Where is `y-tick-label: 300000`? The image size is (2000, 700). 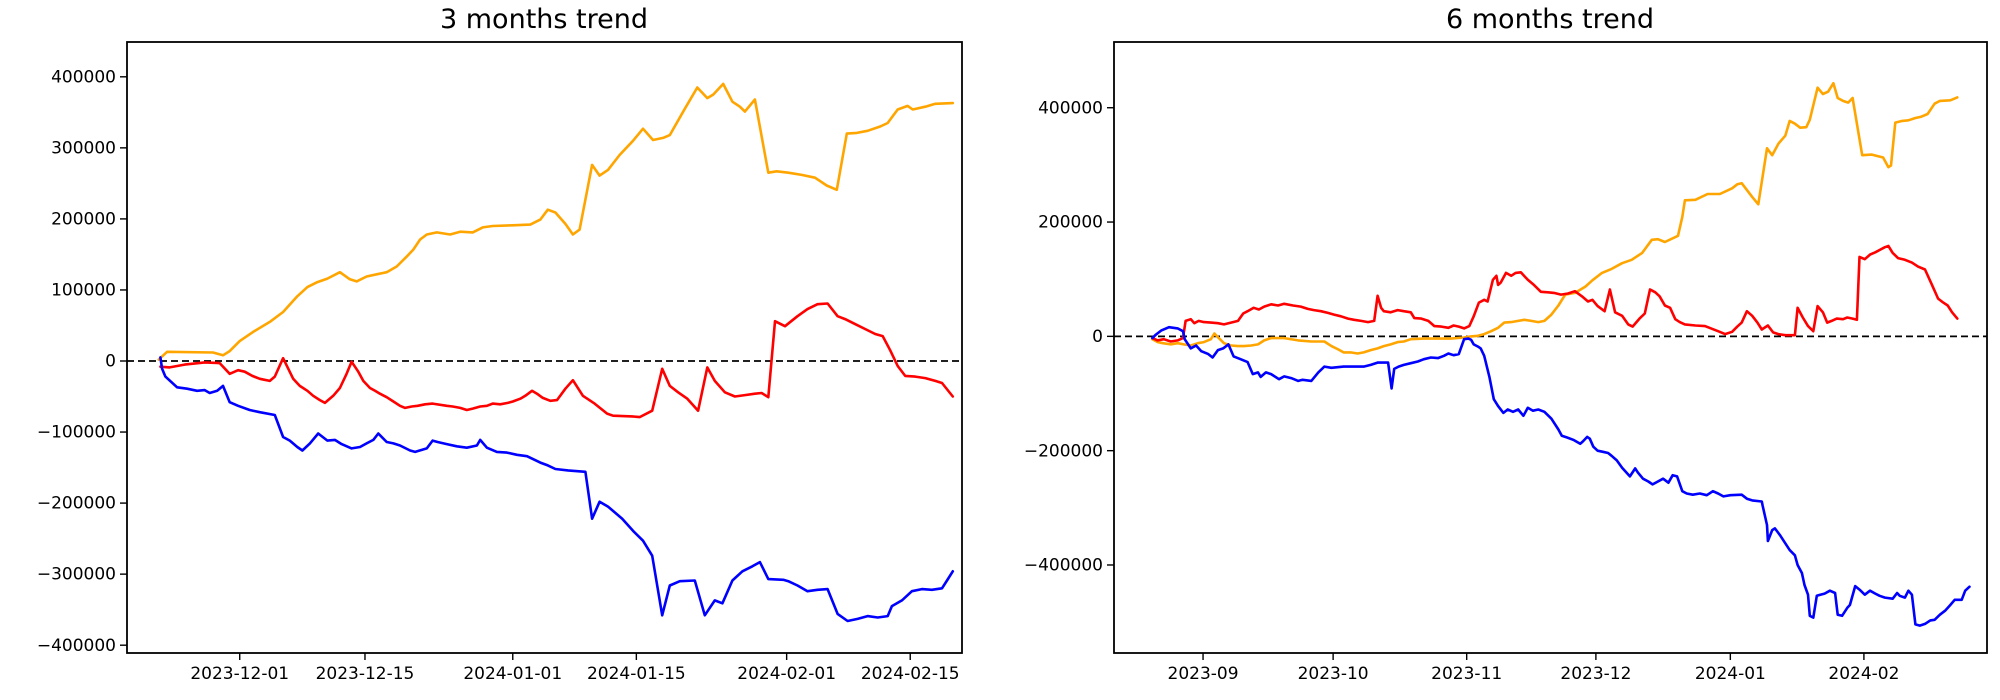
y-tick-label: 300000 is located at coordinates (83, 148).